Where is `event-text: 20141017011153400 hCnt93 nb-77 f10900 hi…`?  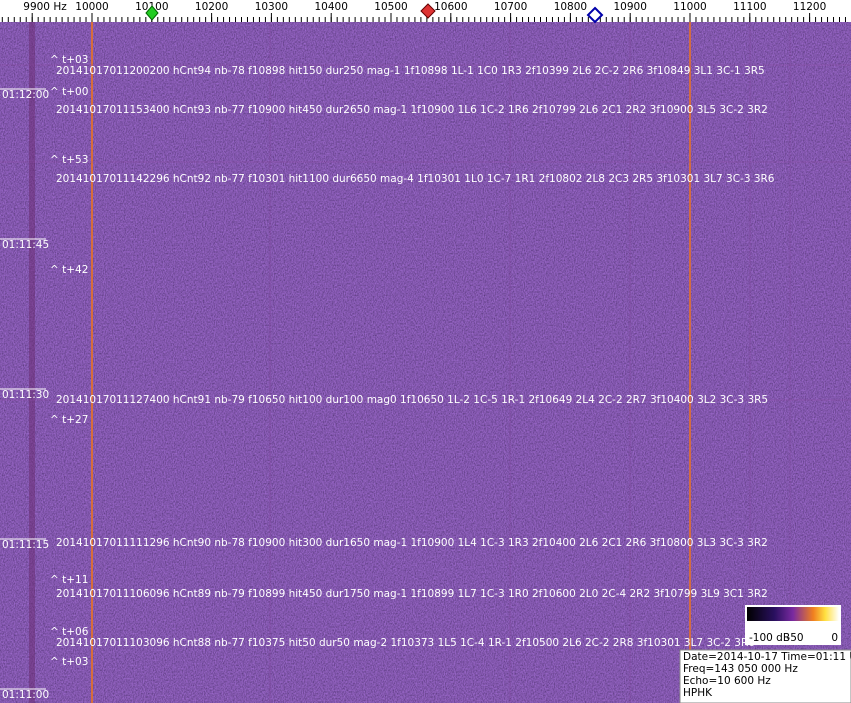
event-text: 20141017011153400 hCnt93 nb-77 f10900 hi… is located at coordinates (412, 110).